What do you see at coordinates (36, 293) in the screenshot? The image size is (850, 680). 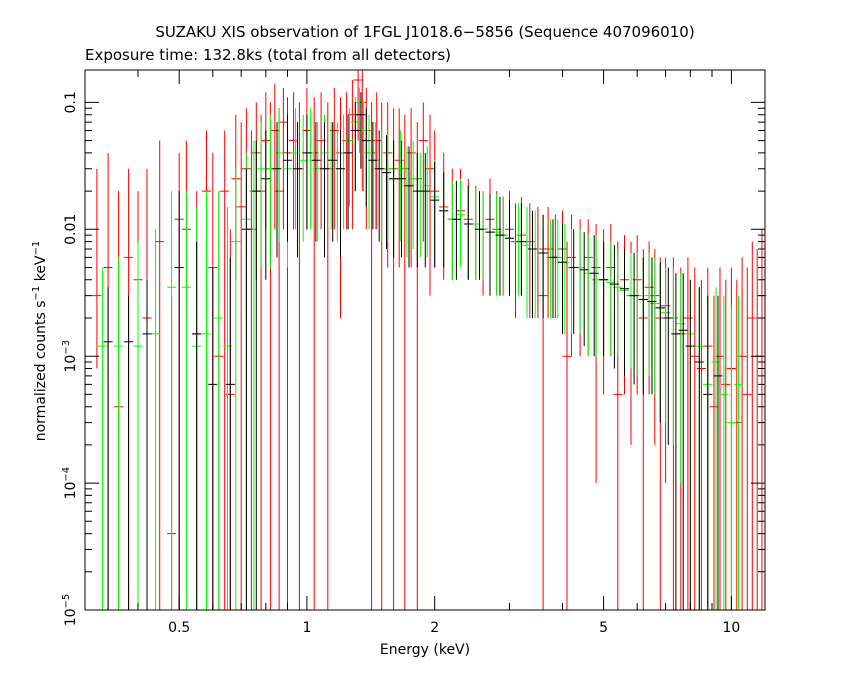 I see `y-axis-label-sup1: −1` at bounding box center [36, 293].